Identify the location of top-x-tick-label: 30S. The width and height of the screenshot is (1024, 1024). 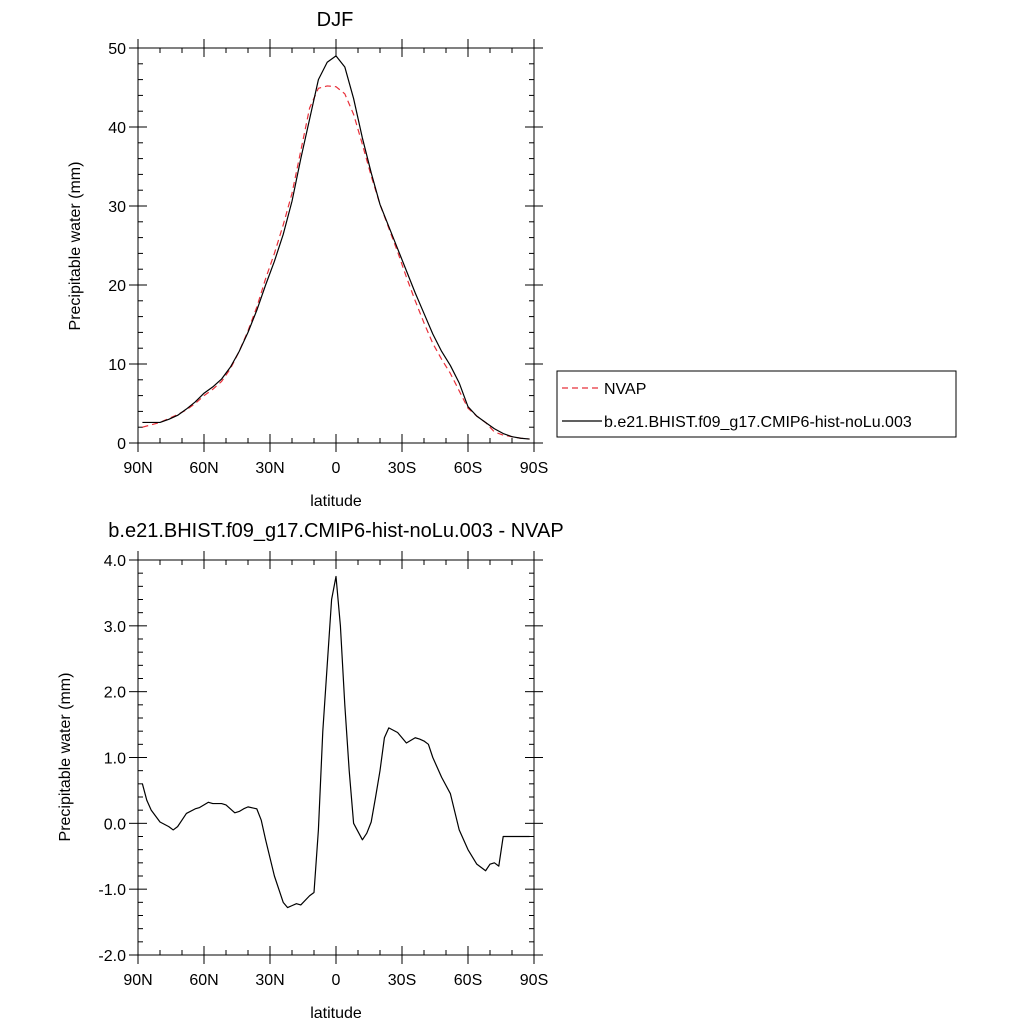
(402, 468).